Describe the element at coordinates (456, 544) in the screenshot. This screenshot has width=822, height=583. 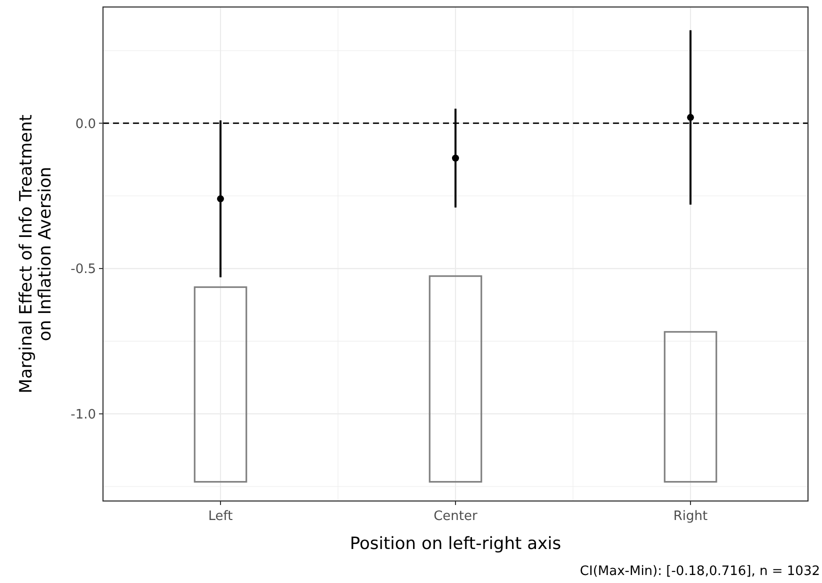
I see `x-axis-title: Position on left-right axis` at that location.